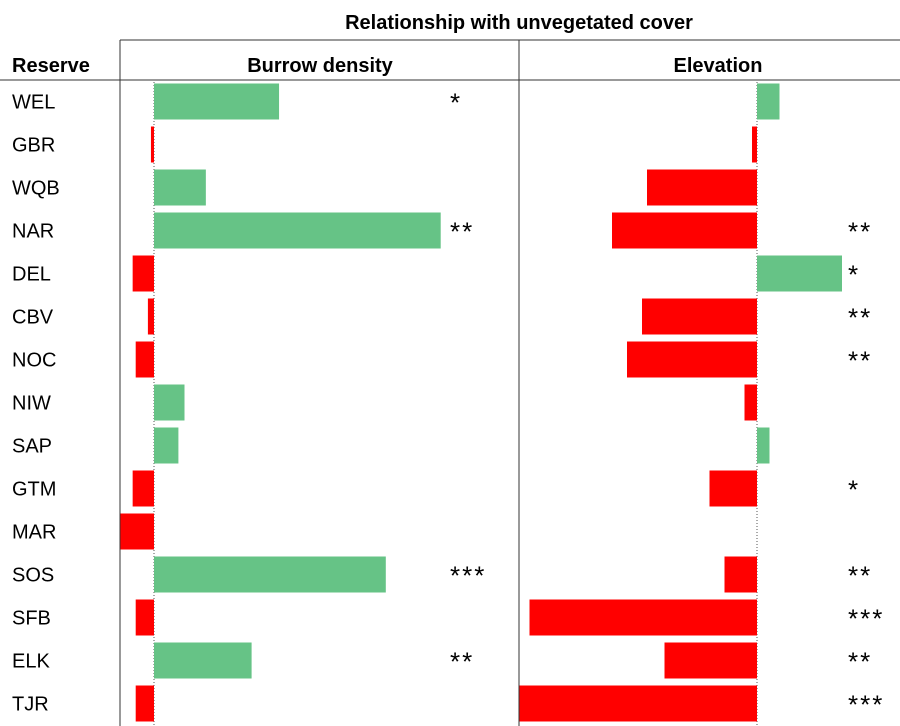  What do you see at coordinates (718, 66) in the screenshot?
I see `elevation-header: Elevation` at bounding box center [718, 66].